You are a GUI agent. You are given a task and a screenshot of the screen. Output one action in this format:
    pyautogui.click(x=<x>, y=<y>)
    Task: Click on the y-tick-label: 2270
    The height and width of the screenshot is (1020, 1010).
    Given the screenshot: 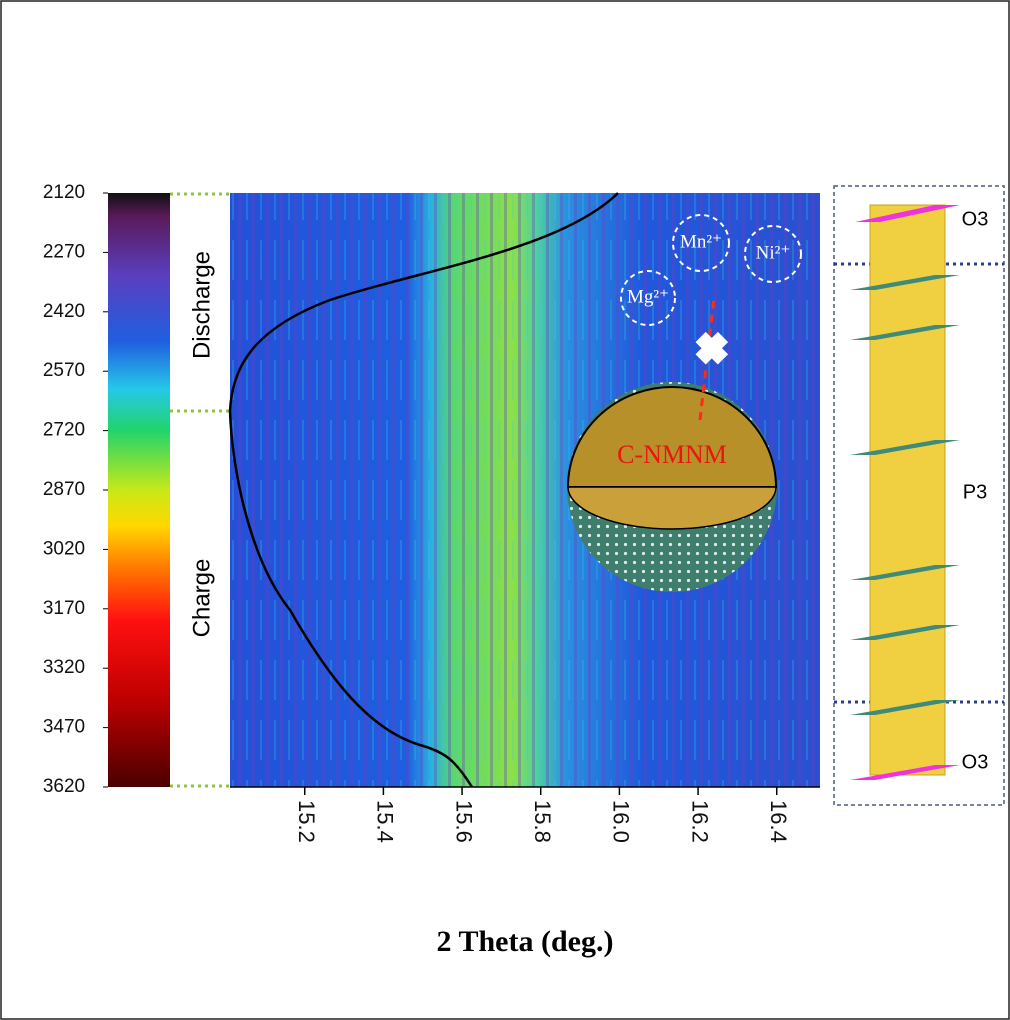 What is the action you would take?
    pyautogui.click(x=64, y=251)
    